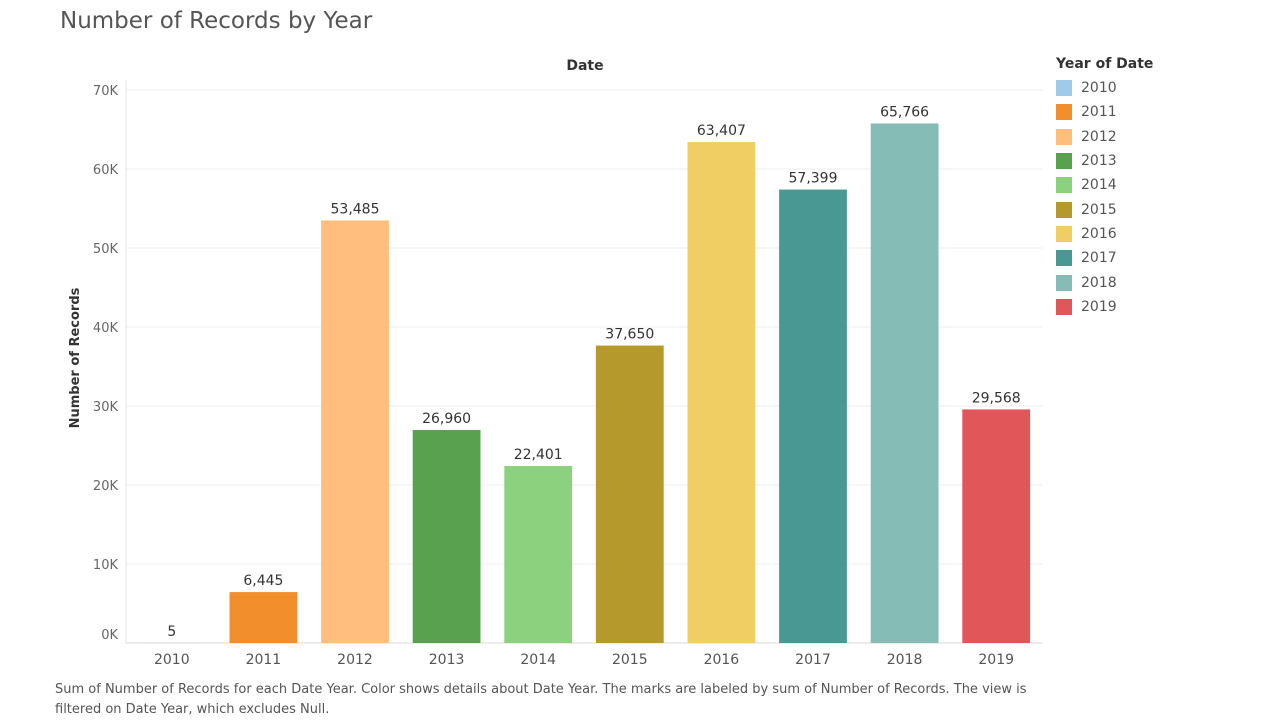  I want to click on x-tick-label: 2010, so click(172, 660).